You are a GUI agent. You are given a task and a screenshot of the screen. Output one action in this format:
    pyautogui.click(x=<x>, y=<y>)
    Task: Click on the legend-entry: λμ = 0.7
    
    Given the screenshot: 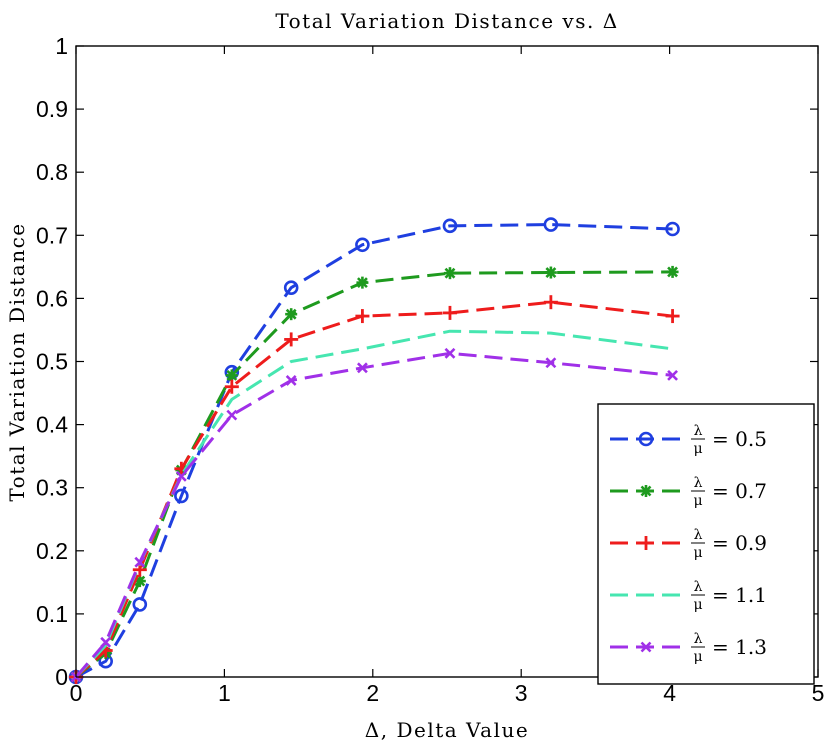 What is the action you would take?
    pyautogui.click(x=688, y=492)
    